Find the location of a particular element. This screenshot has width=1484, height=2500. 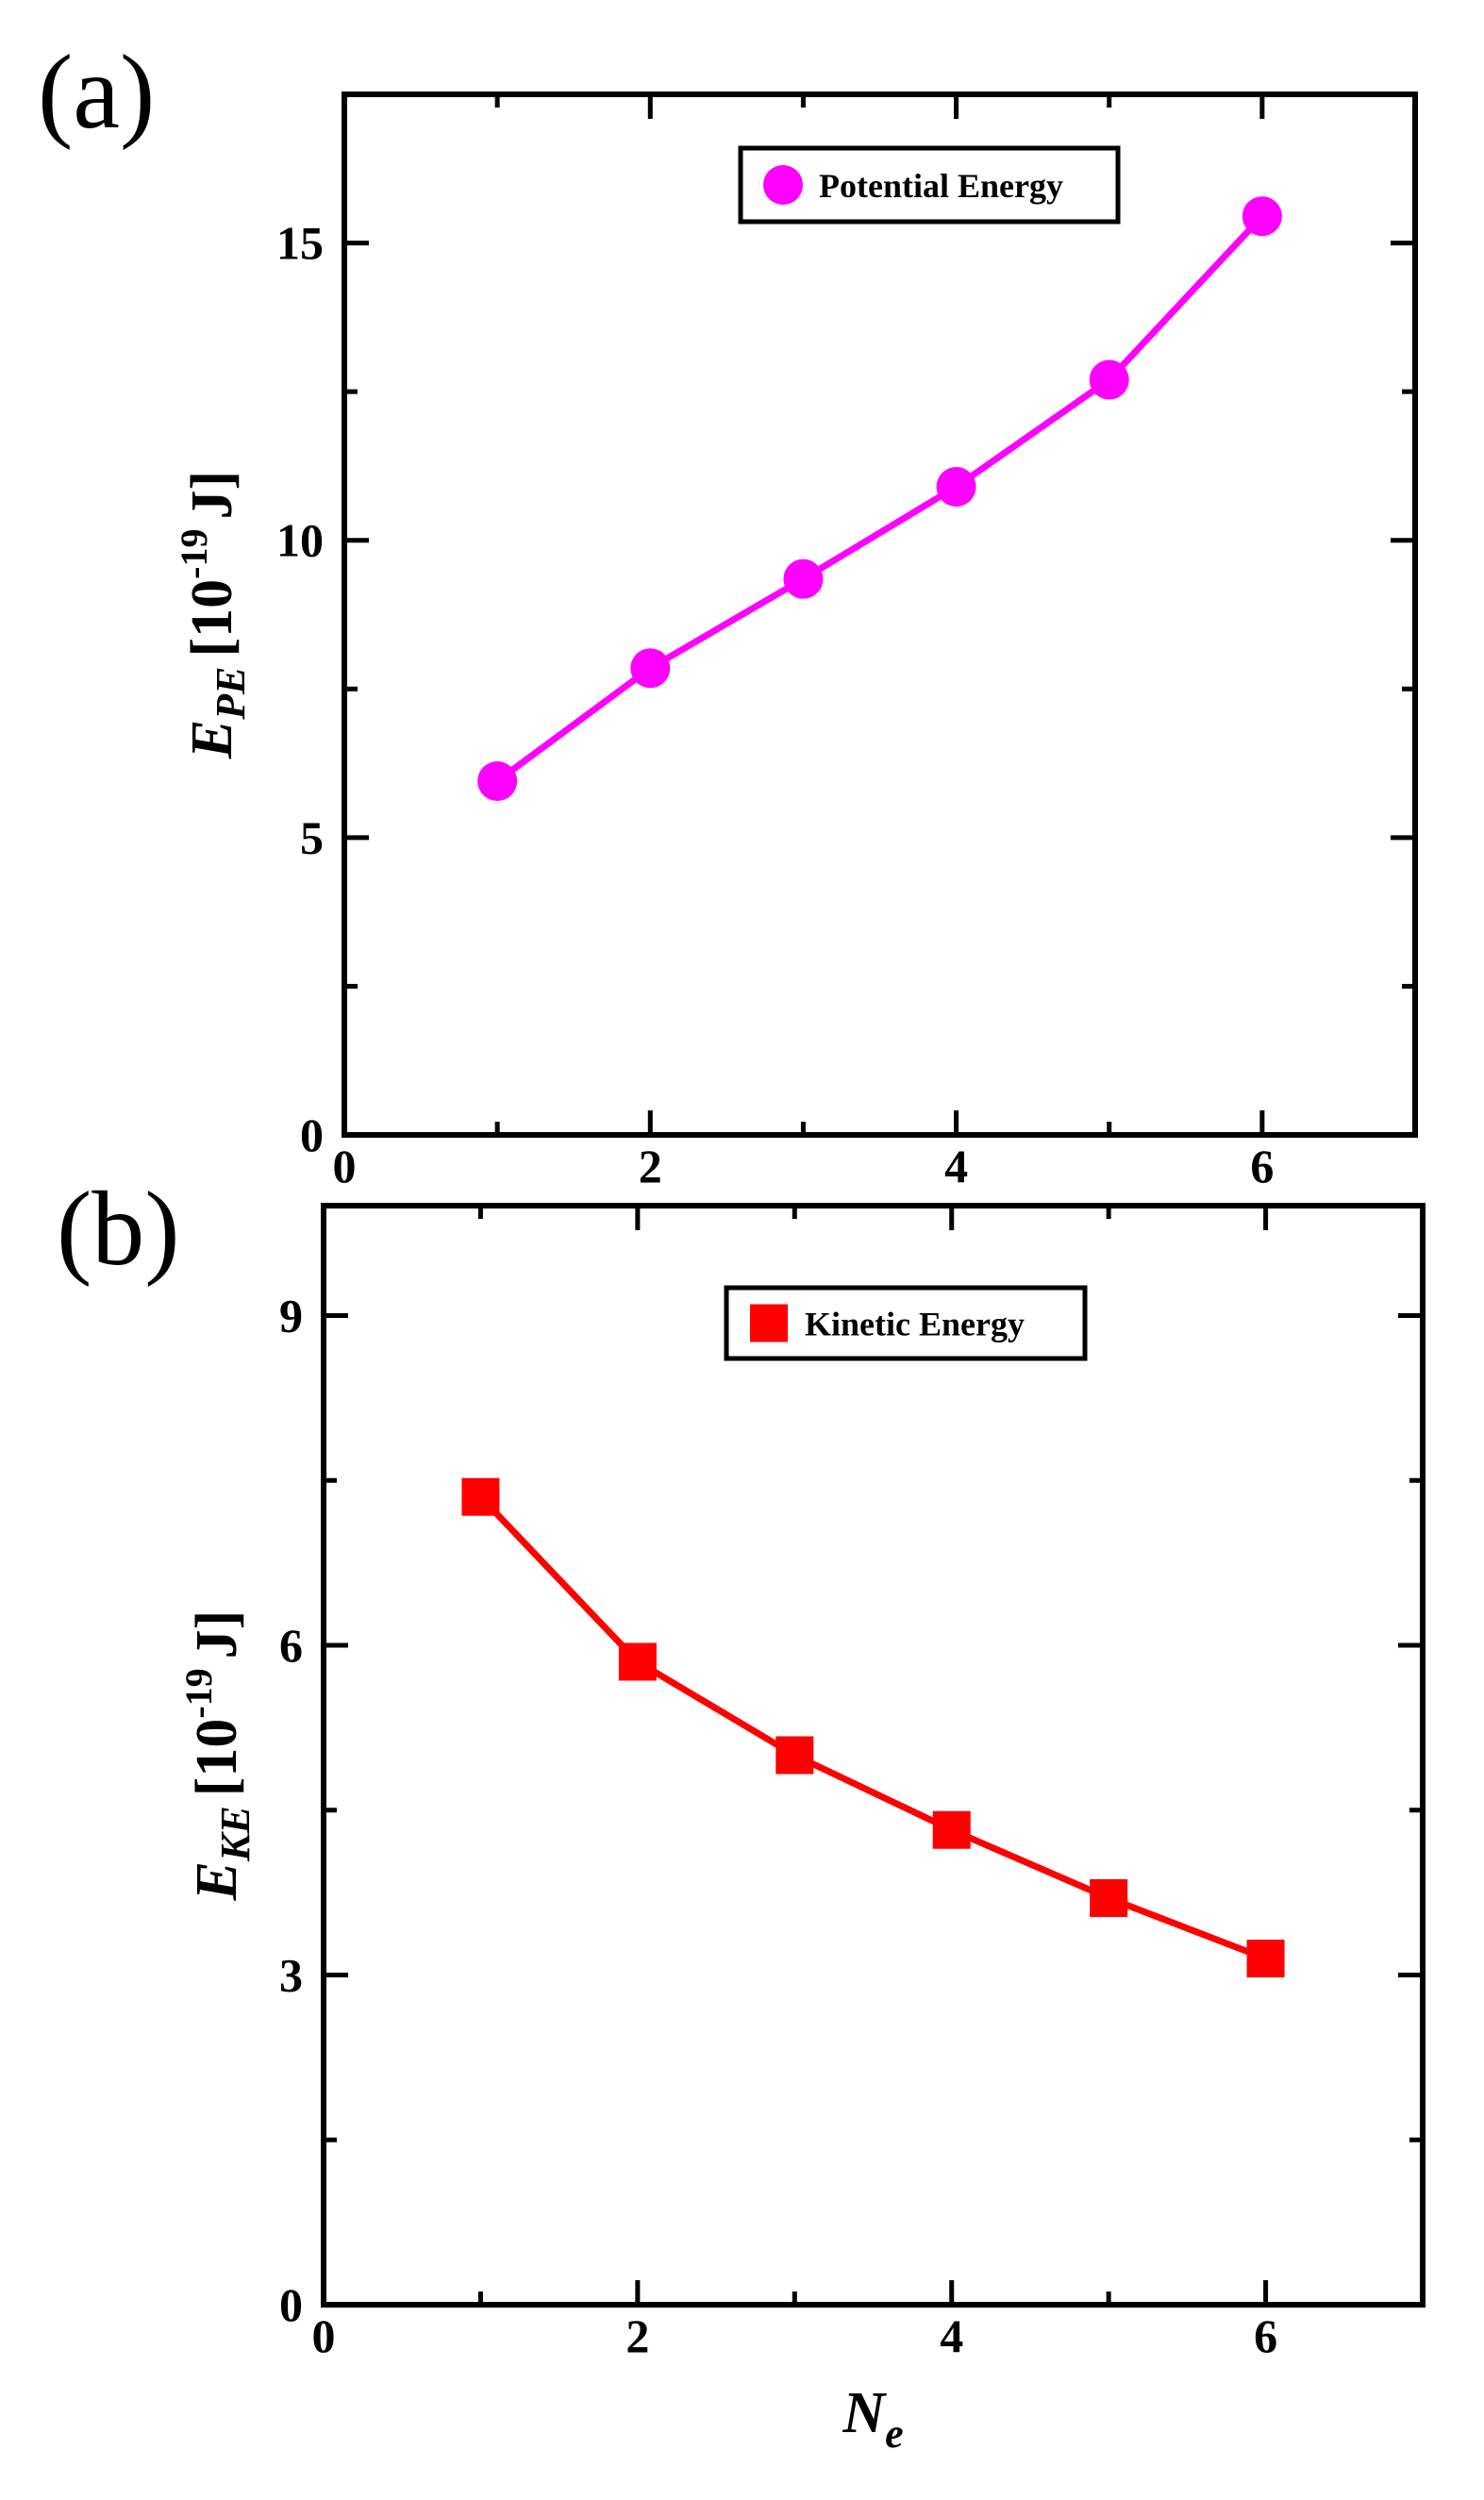

x-axis-title-symbol: N is located at coordinates (864, 2413).